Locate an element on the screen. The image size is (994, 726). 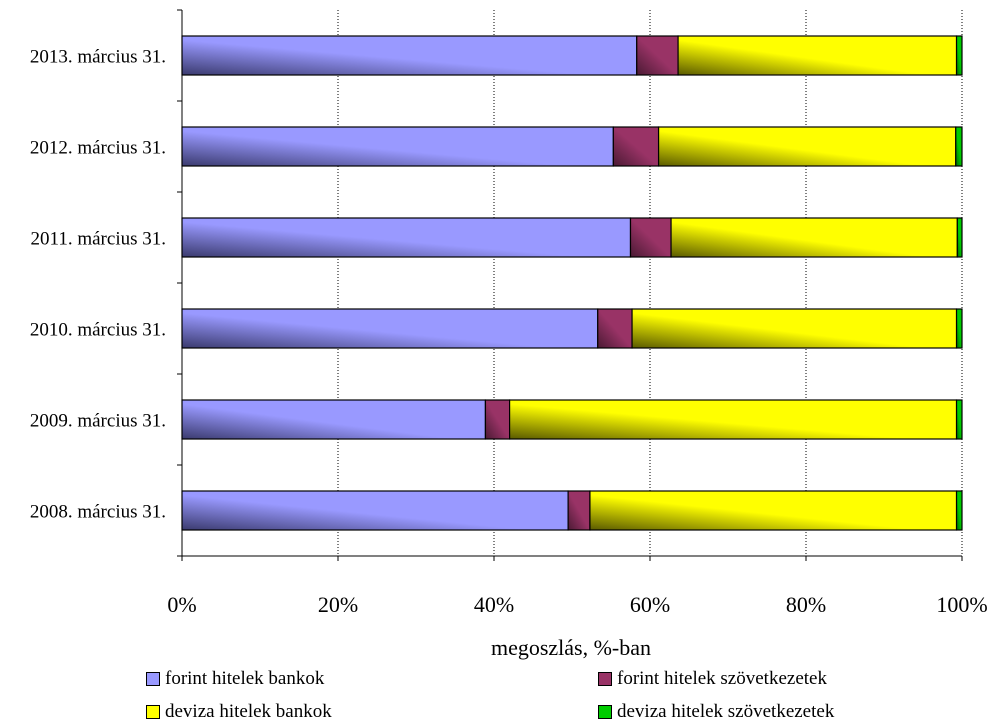
category-label: 2012. március 31. is located at coordinates (98, 148).